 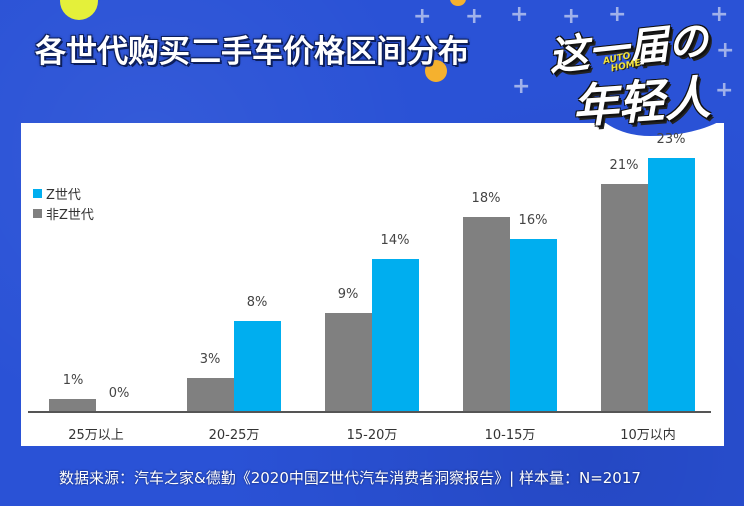 What do you see at coordinates (641, 102) in the screenshot?
I see `logo-line-2: 年轻人` at bounding box center [641, 102].